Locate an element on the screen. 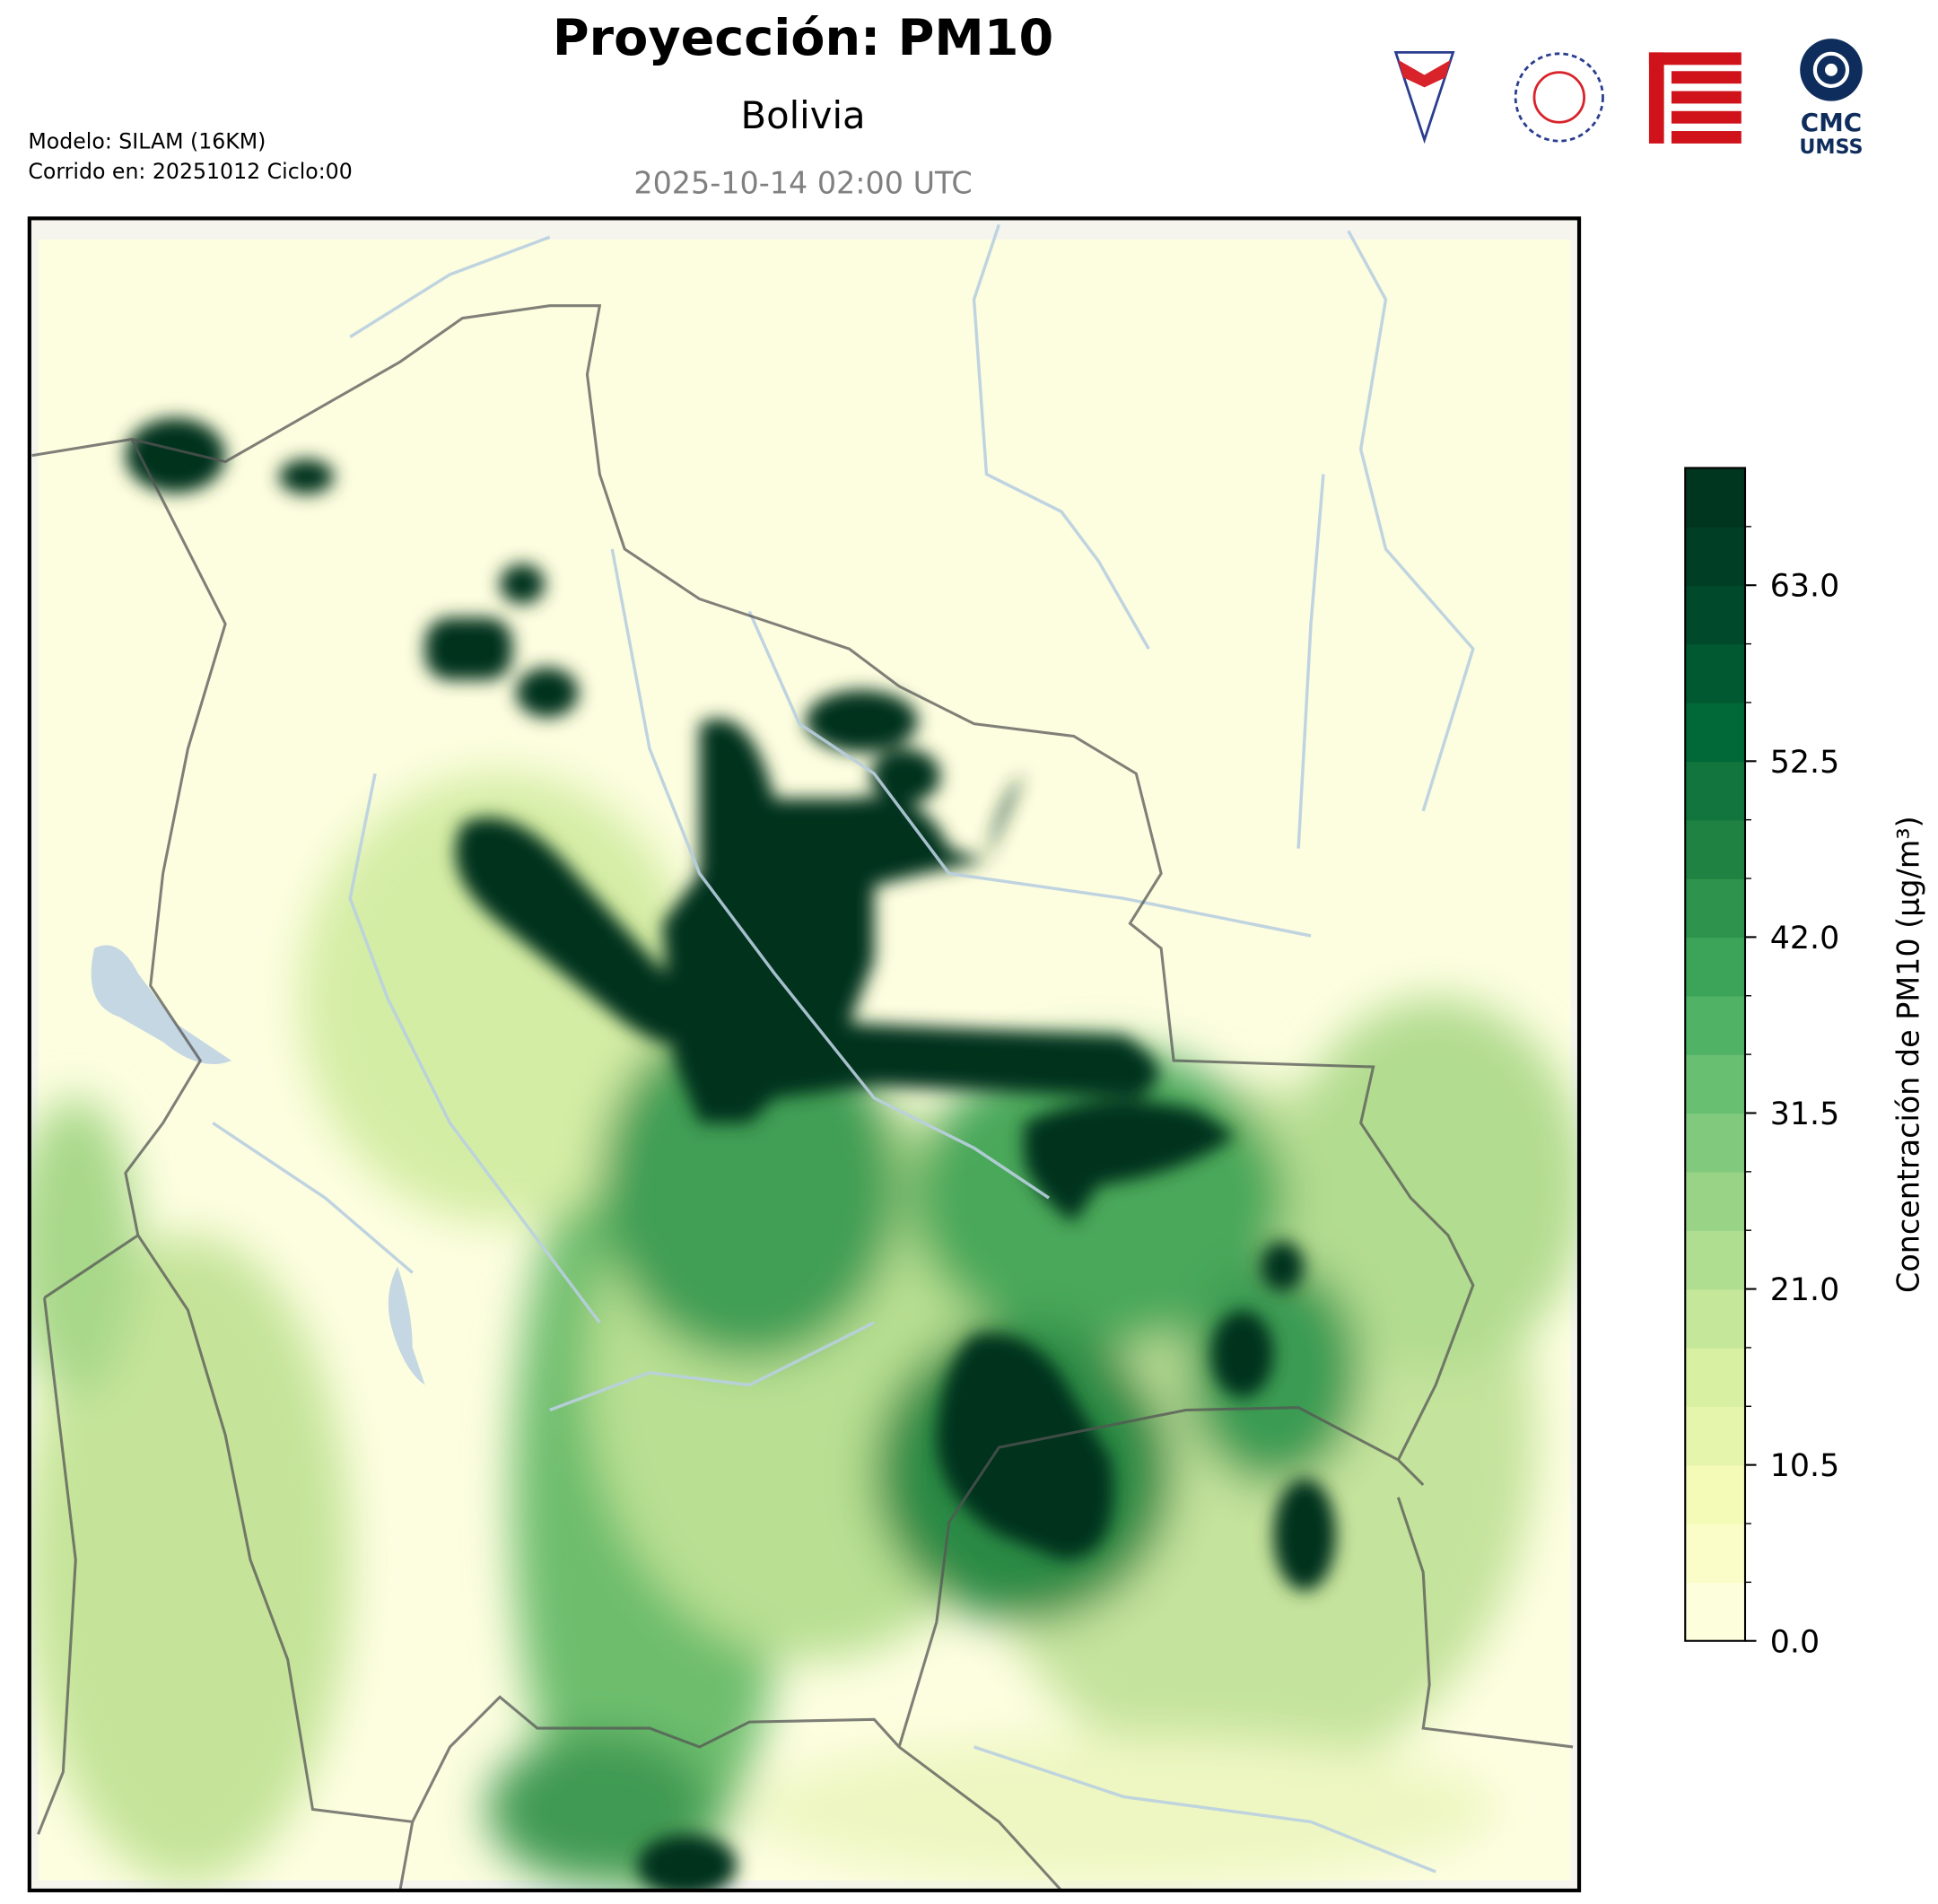  tick-label: 42.0 is located at coordinates (1804, 938).